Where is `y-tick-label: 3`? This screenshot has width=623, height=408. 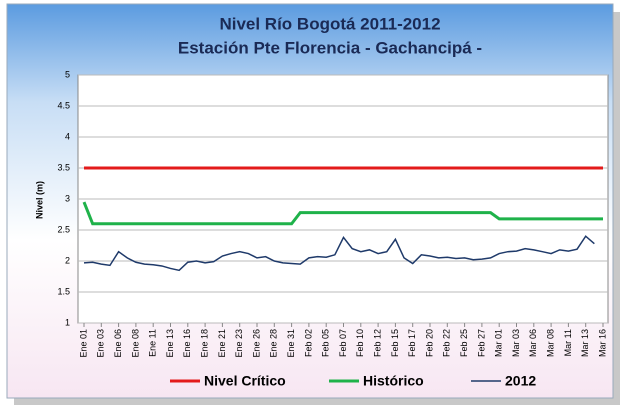 y-tick-label: 3 is located at coordinates (67, 198).